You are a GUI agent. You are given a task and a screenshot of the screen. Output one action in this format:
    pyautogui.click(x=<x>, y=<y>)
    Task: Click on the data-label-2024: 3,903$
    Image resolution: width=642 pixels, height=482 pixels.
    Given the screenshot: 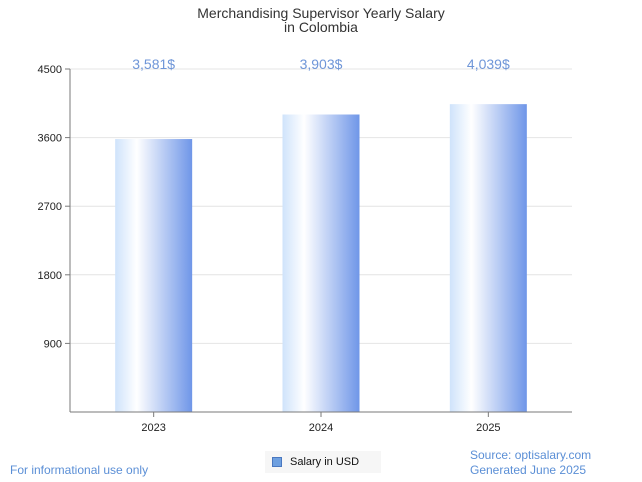 What is the action you would take?
    pyautogui.click(x=321, y=64)
    